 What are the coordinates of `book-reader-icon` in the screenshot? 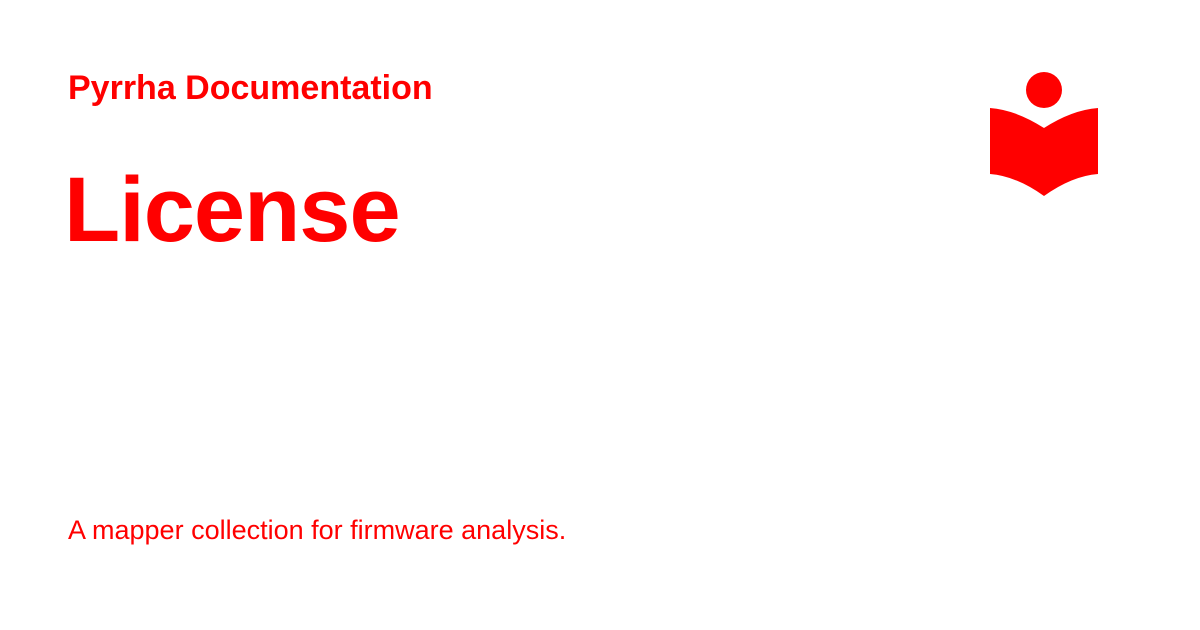 It's located at (1044, 134).